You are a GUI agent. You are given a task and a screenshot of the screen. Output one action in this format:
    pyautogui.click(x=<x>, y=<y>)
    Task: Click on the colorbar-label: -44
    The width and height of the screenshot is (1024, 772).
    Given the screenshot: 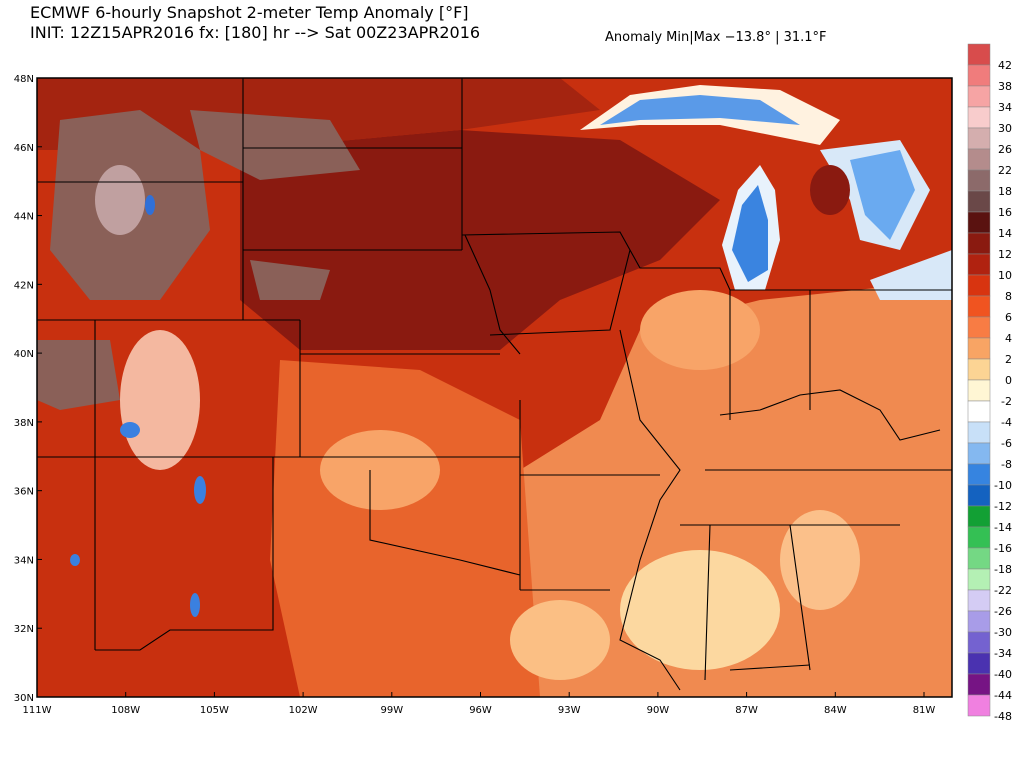 What is the action you would take?
    pyautogui.click(x=1003, y=695)
    